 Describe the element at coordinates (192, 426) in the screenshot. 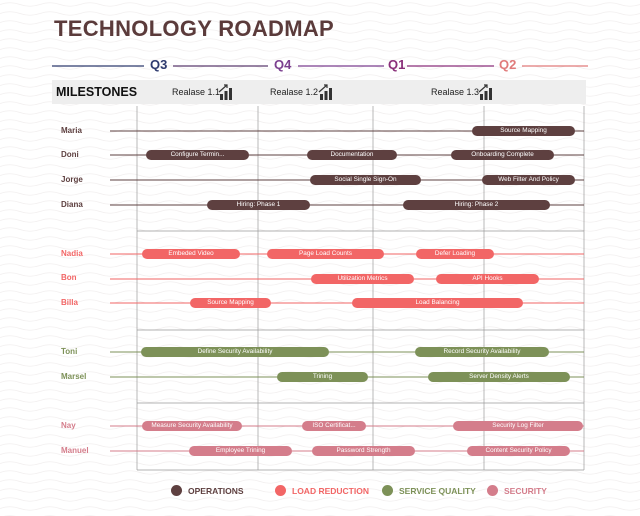

I see `task-bar: Measure Security Availability` at that location.